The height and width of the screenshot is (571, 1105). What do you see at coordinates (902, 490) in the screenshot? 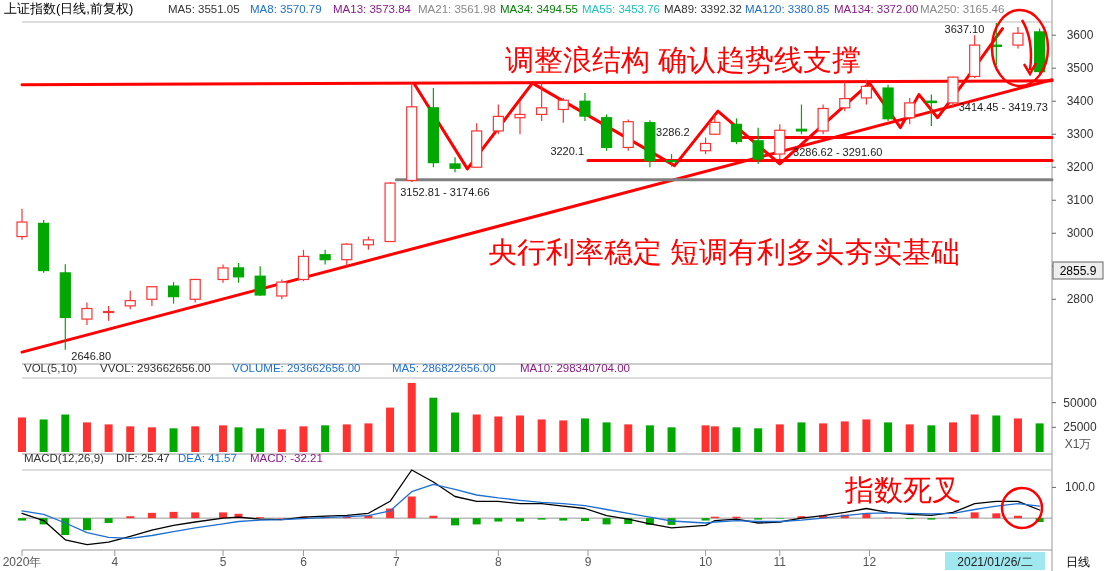
I see `annotation: 指数死叉` at bounding box center [902, 490].